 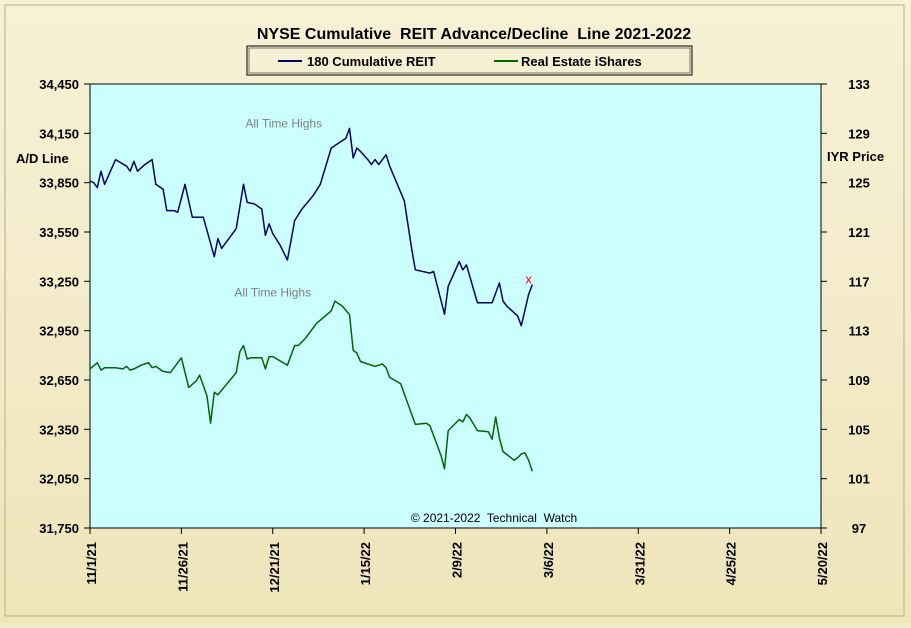 What do you see at coordinates (59, 429) in the screenshot?
I see `left-tick-label: 32,350` at bounding box center [59, 429].